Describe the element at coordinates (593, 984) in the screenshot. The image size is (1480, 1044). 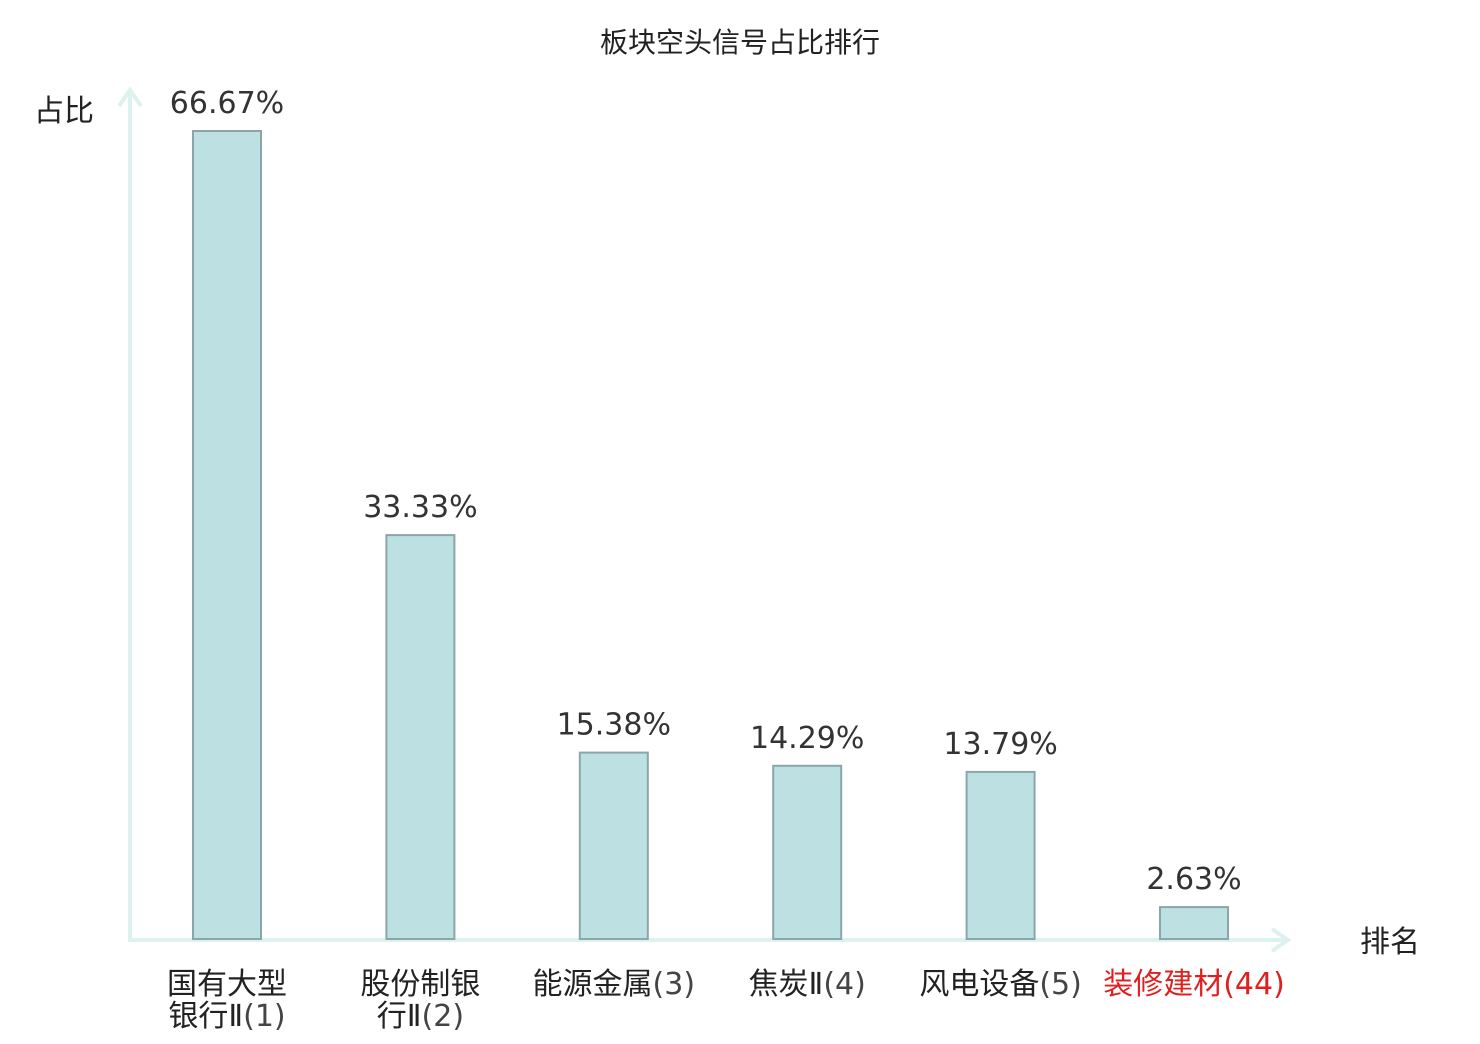
I see `category-name: 能源金属` at that location.